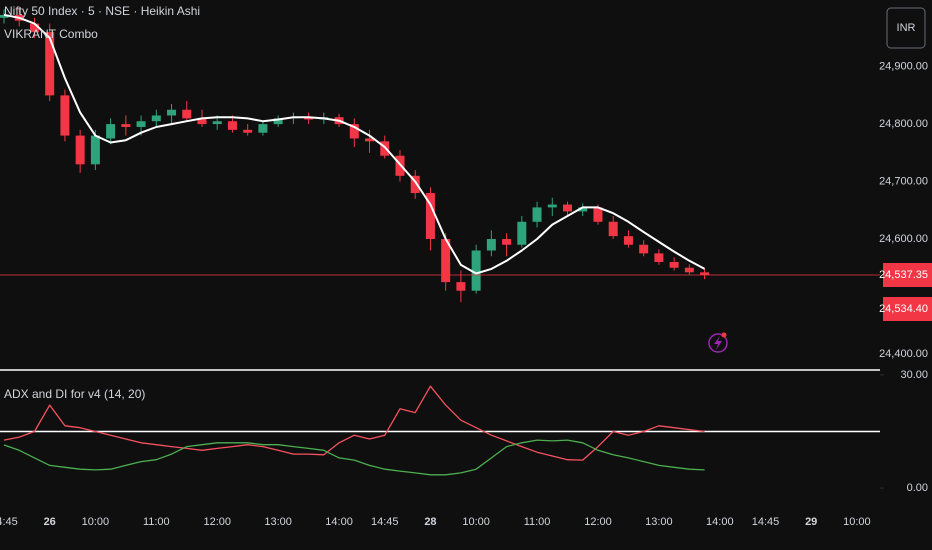 This screenshot has height=550, width=932. I want to click on y-tick-label: 0.00, so click(917, 488).